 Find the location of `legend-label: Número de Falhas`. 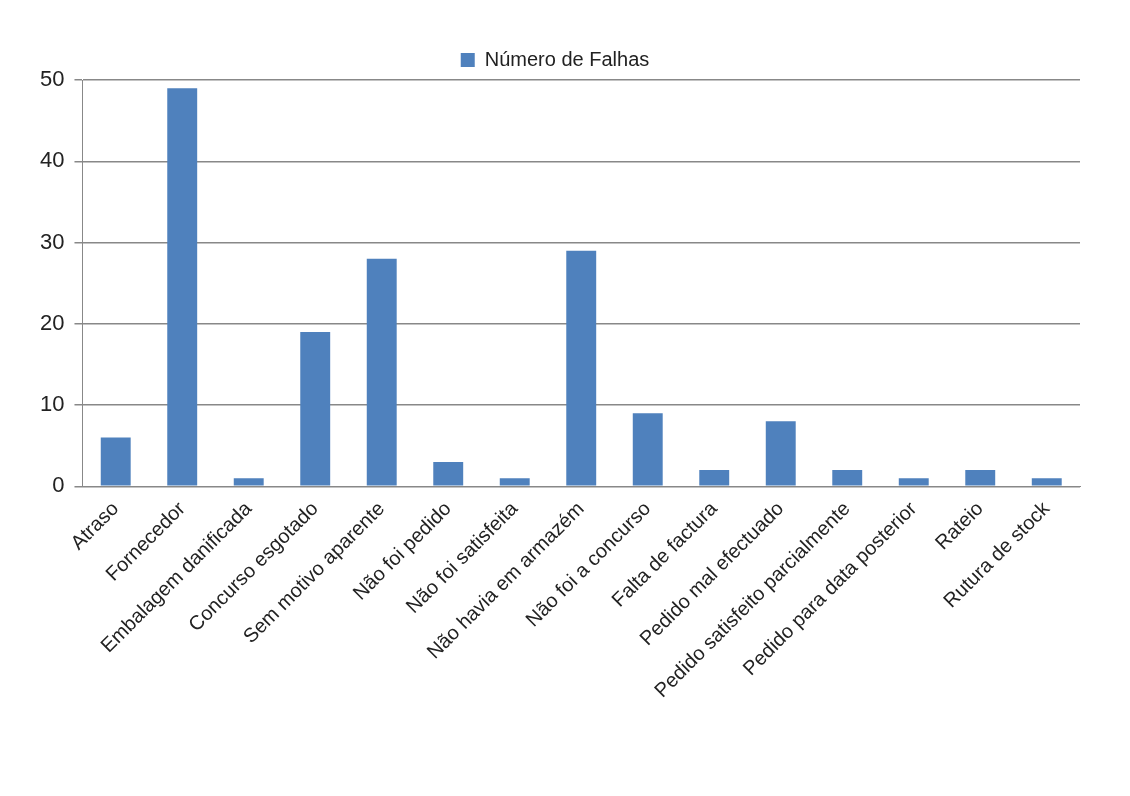

legend-label: Número de Falhas is located at coordinates (567, 58).